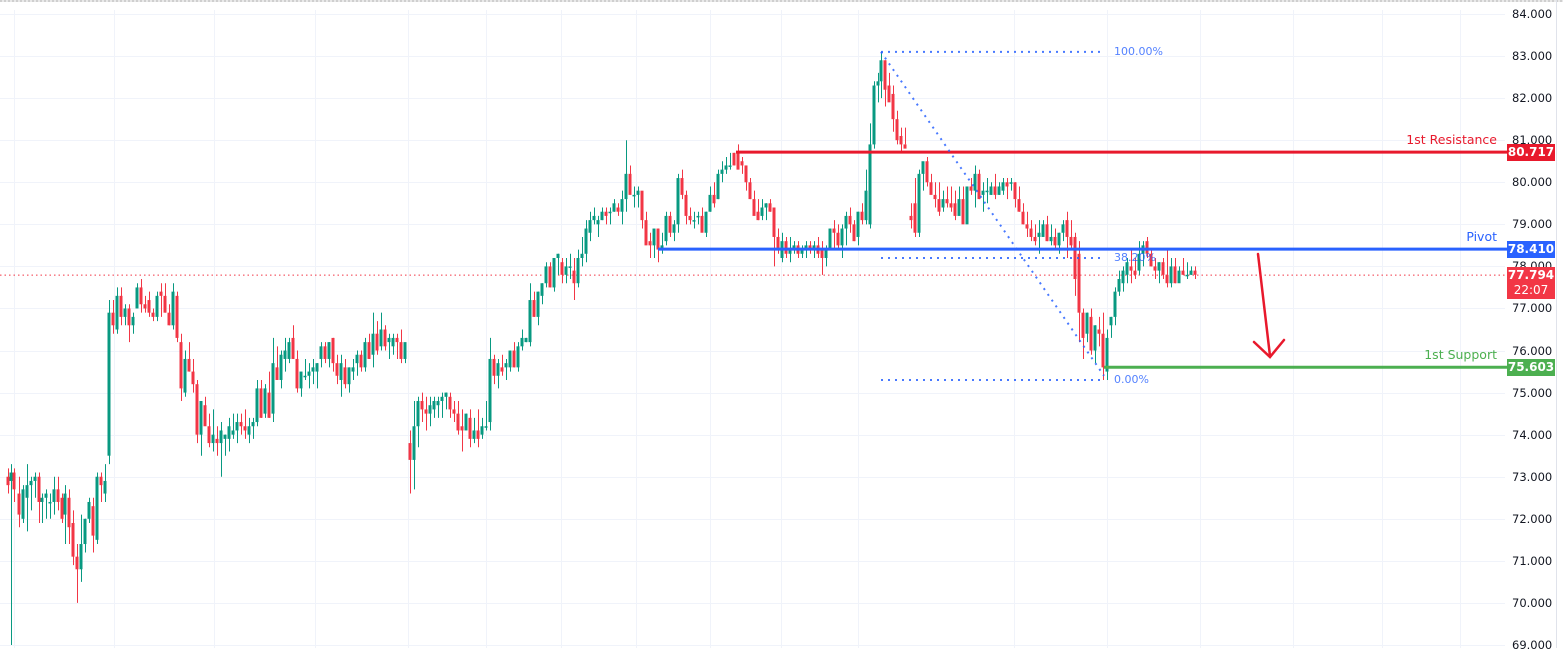 The image size is (1563, 652). Describe the element at coordinates (1531, 368) in the screenshot. I see `support-price-tag: 75.603` at that location.